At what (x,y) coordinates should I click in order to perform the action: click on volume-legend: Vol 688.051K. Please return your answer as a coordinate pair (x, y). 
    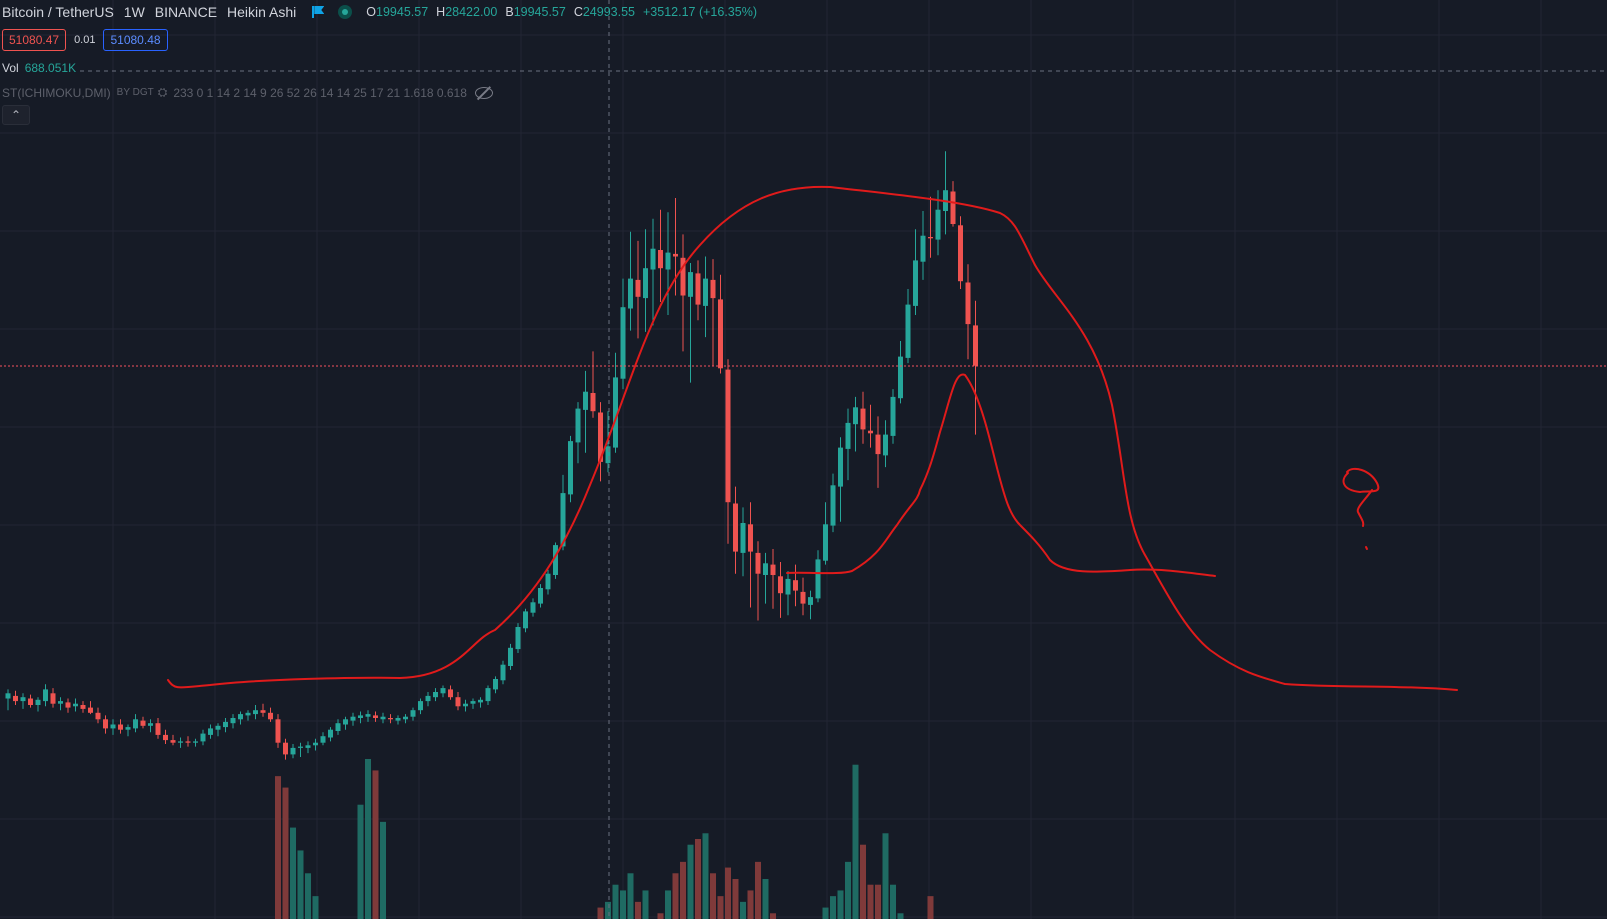
    Looking at the image, I should click on (39, 68).